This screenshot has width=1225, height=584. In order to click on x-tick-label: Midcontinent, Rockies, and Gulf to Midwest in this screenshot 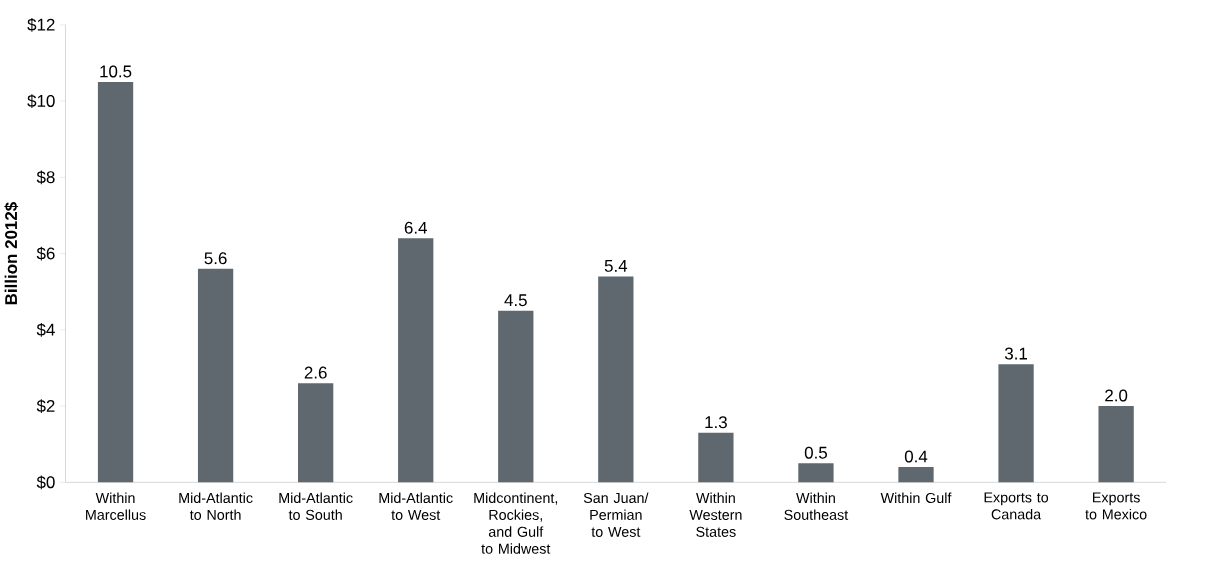, I will do `click(516, 523)`.